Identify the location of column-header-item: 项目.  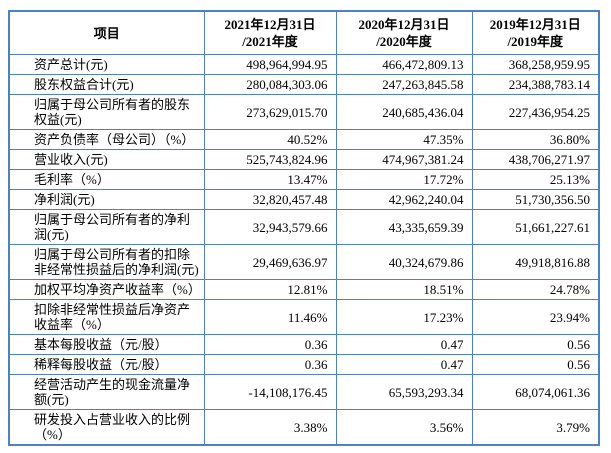
(106, 32).